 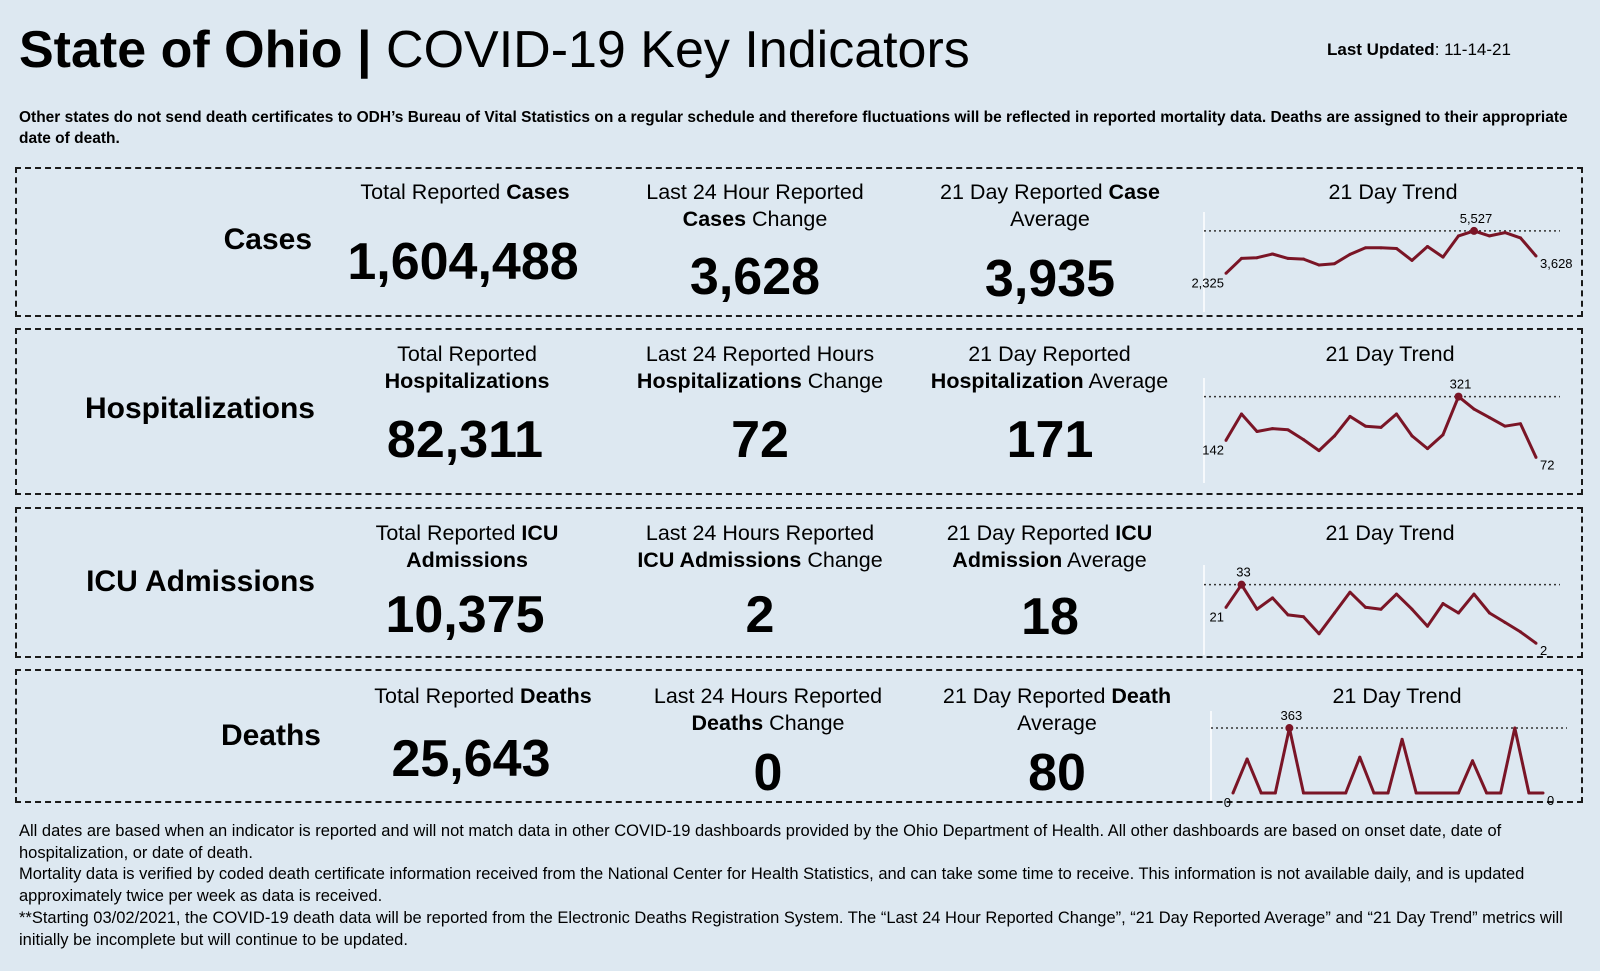 I want to click on chart-first-label: 2,325, so click(x=1207, y=282).